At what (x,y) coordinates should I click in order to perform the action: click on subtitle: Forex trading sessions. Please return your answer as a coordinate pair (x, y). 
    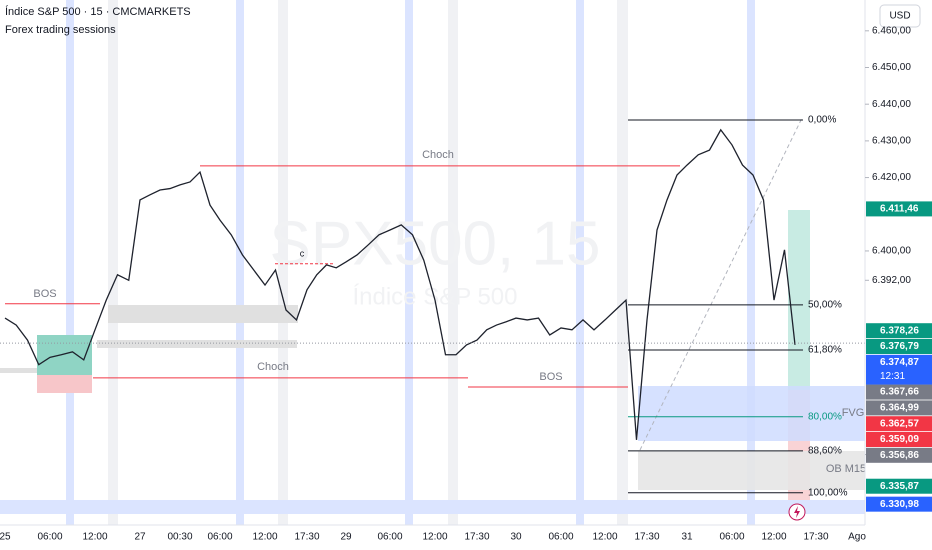
    Looking at the image, I should click on (60, 30).